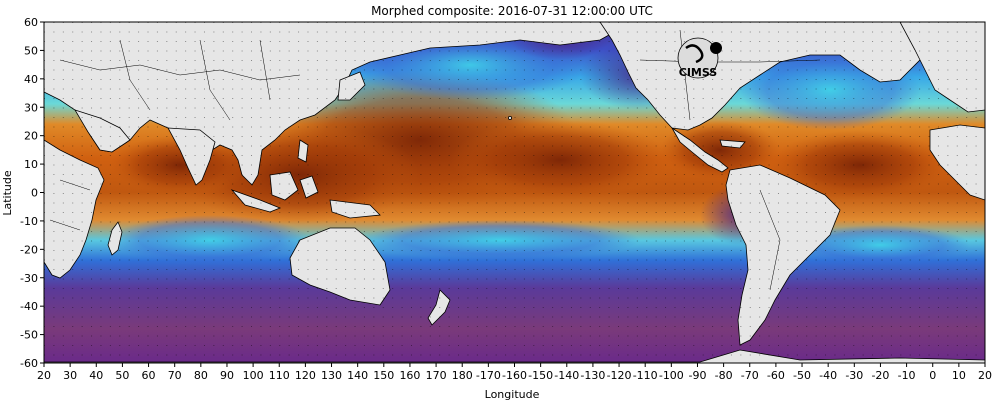 The height and width of the screenshot is (410, 1004). I want to click on x-tick-label: 50, so click(122, 375).